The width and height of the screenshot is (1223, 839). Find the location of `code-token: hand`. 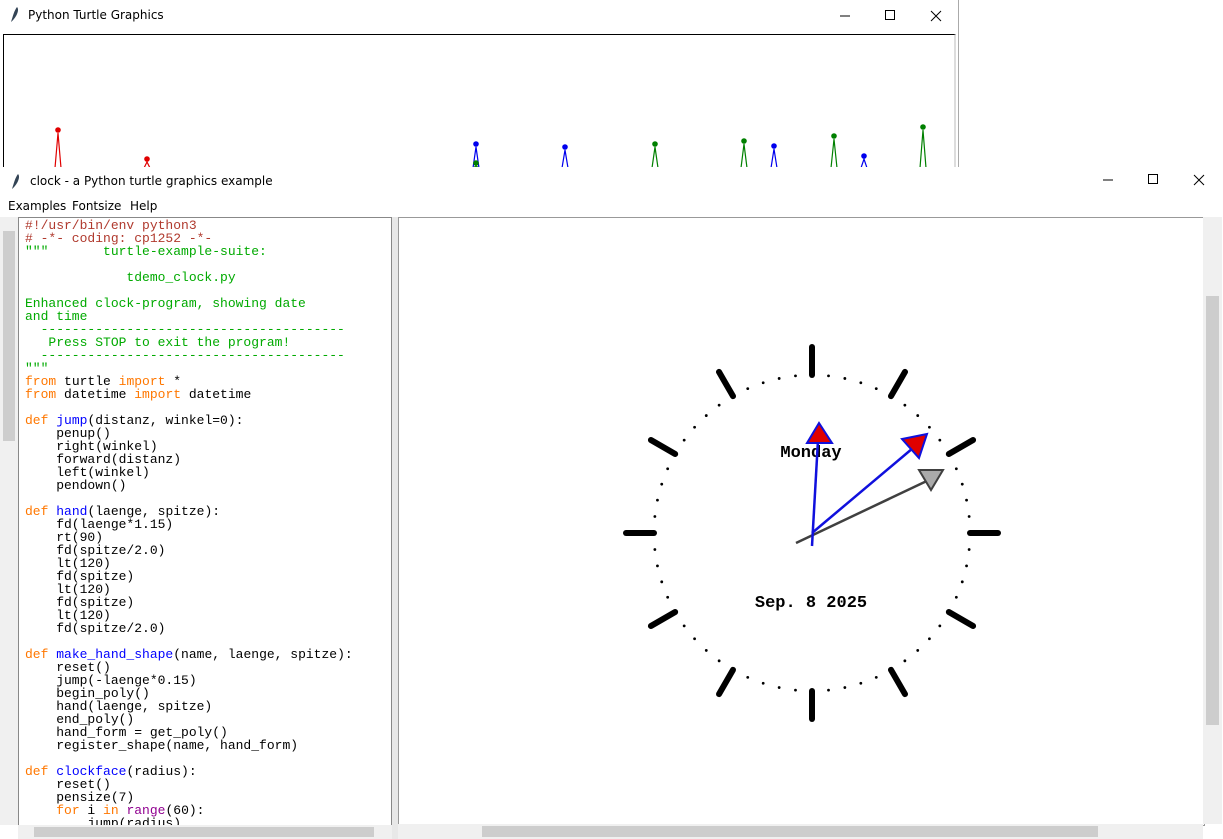

code-token: hand is located at coordinates (72, 511).